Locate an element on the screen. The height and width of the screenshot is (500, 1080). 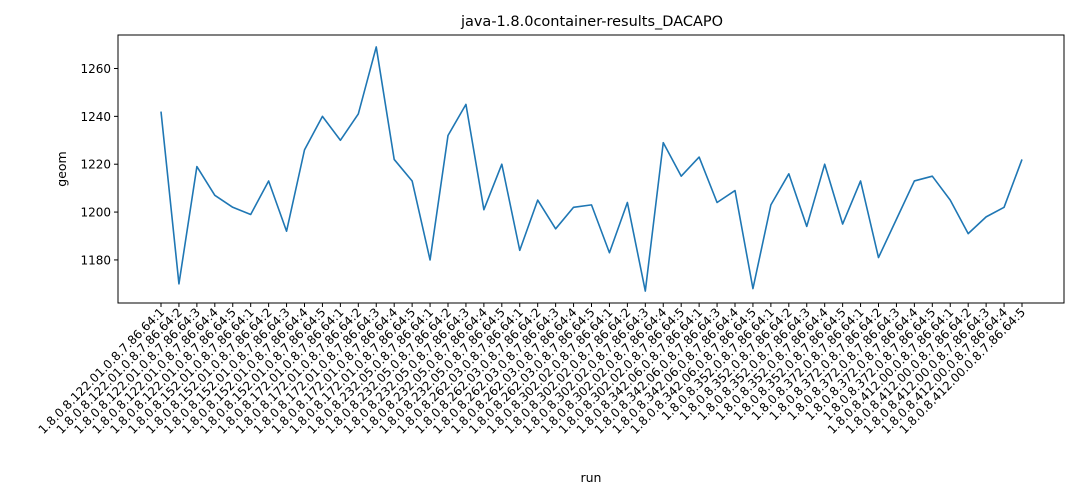
y-axis: 1180 1200 1220 1240 1260 is located at coordinates (99, 164).